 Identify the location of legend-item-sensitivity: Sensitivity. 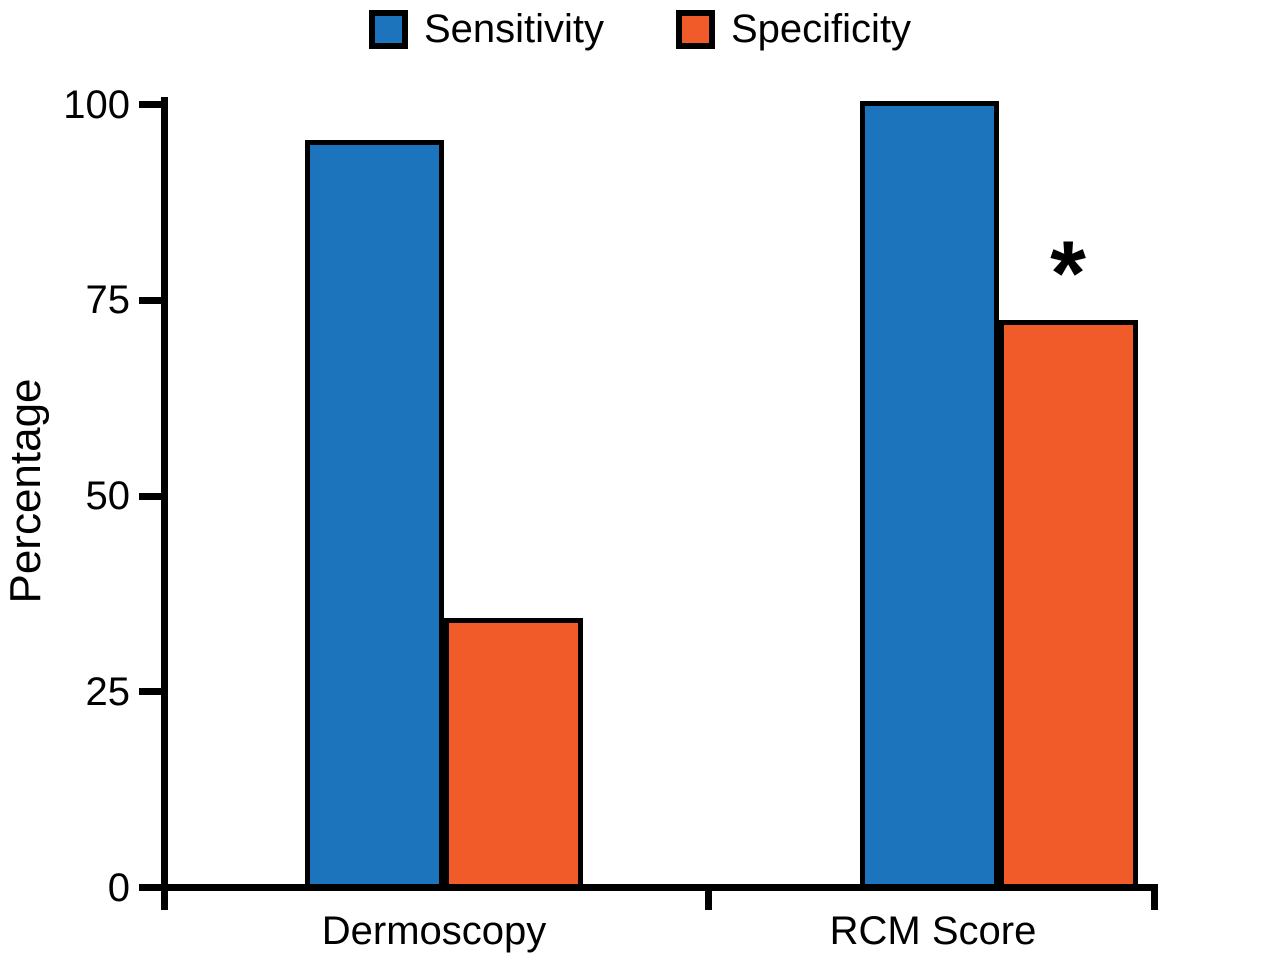
(486, 29).